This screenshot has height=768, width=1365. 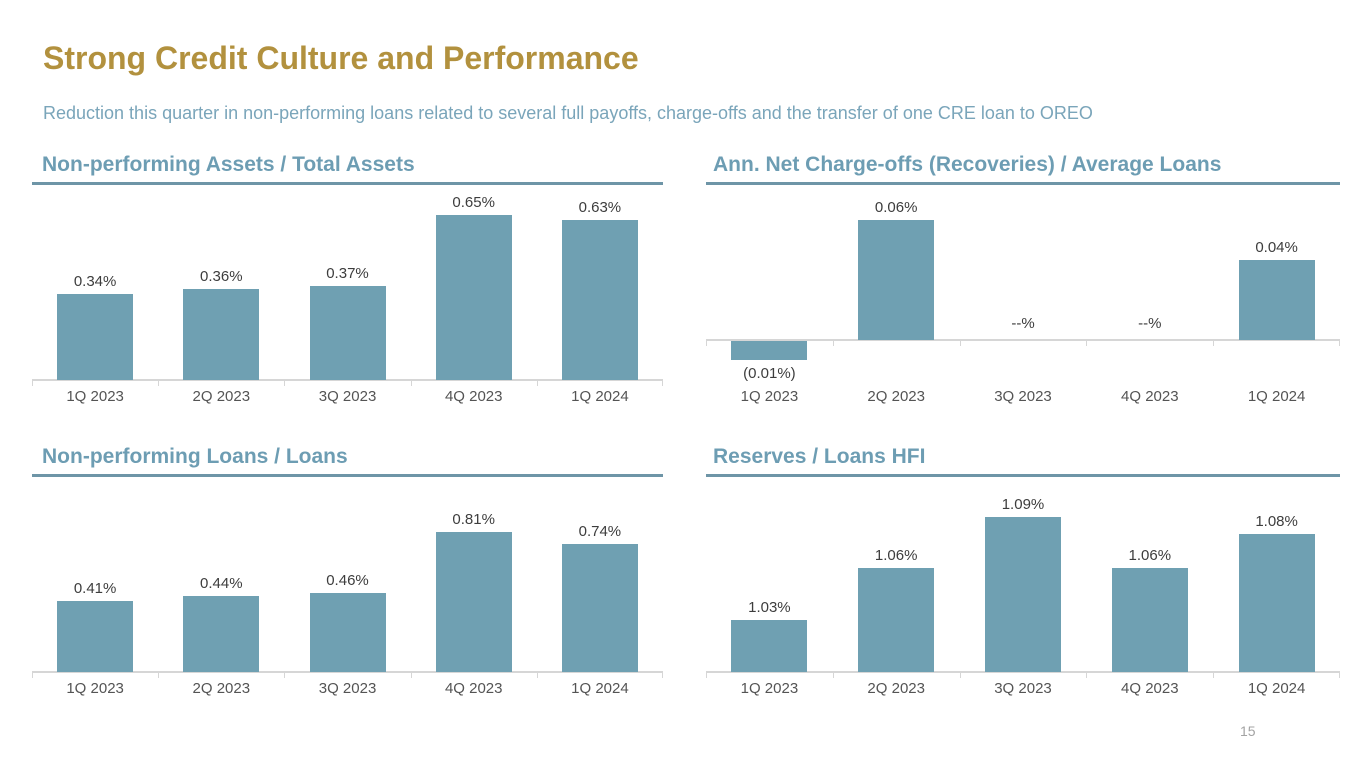 What do you see at coordinates (1276, 521) in the screenshot?
I see `bar-value-label: 1.08%` at bounding box center [1276, 521].